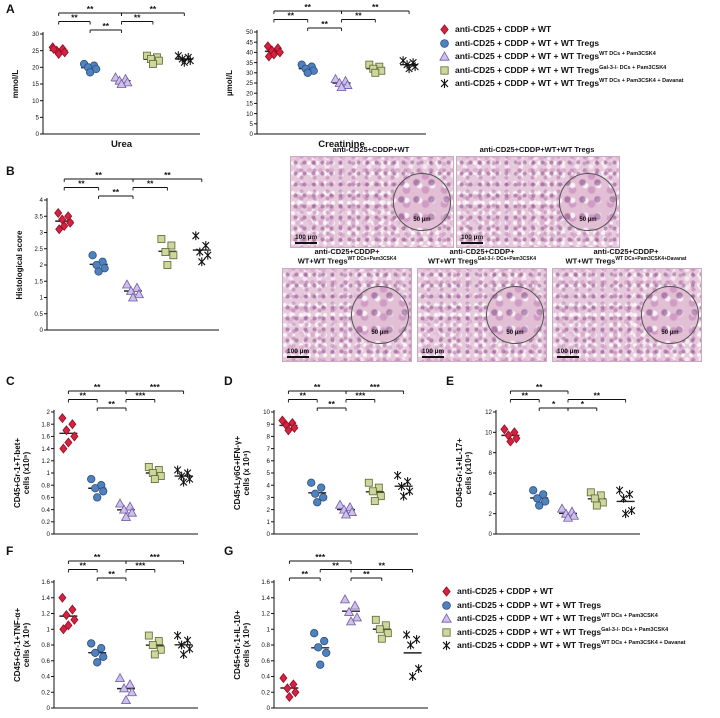  I want to click on svg-text: 0.5, so click(38, 314).